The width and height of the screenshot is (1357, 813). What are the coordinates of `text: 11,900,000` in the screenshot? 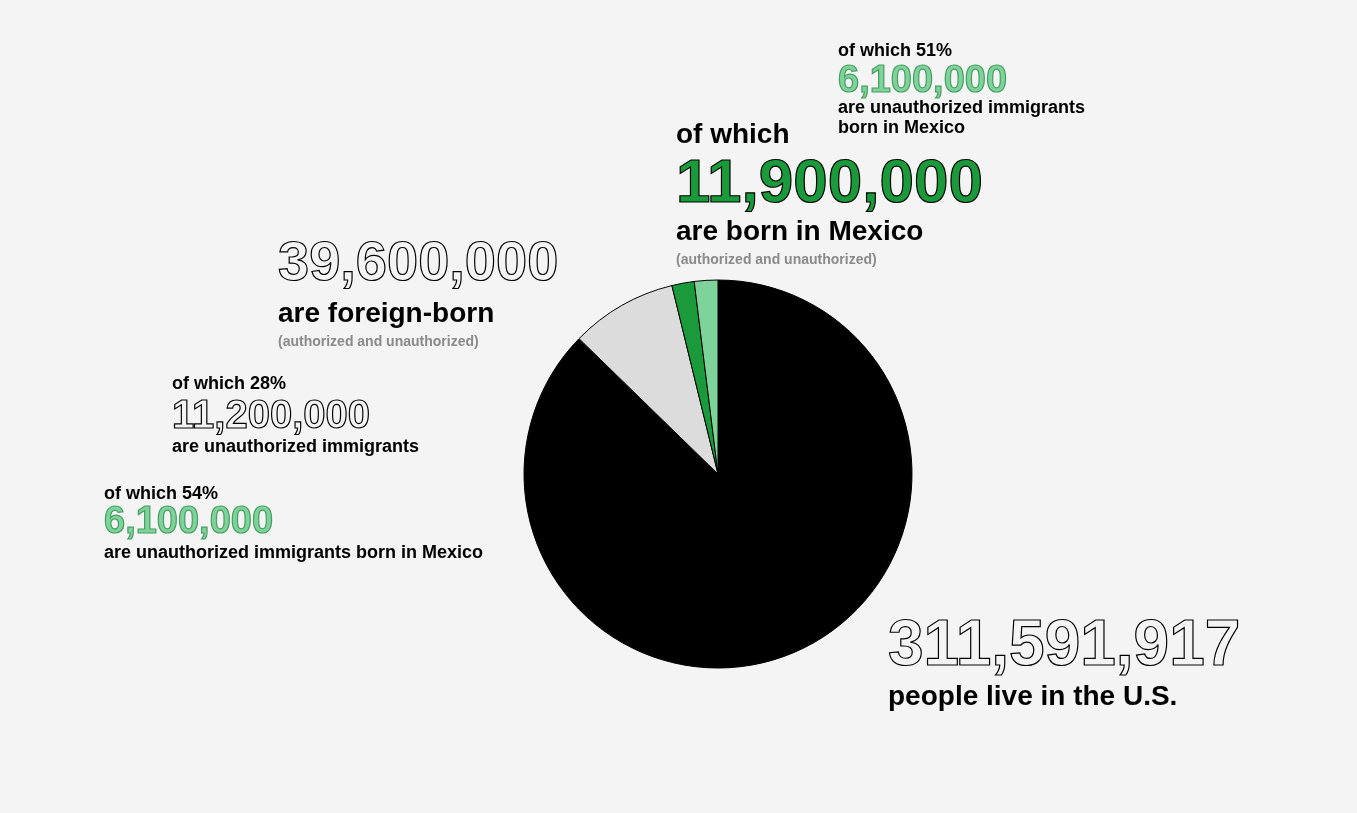 It's located at (829, 180).